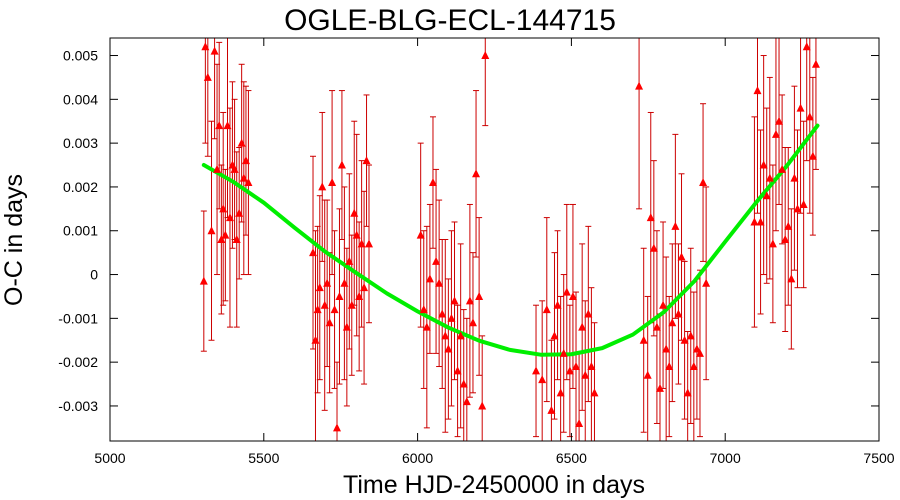 This screenshot has height=500, width=900. Describe the element at coordinates (78, 318) in the screenshot. I see `y-tick-label: -0.001` at that location.